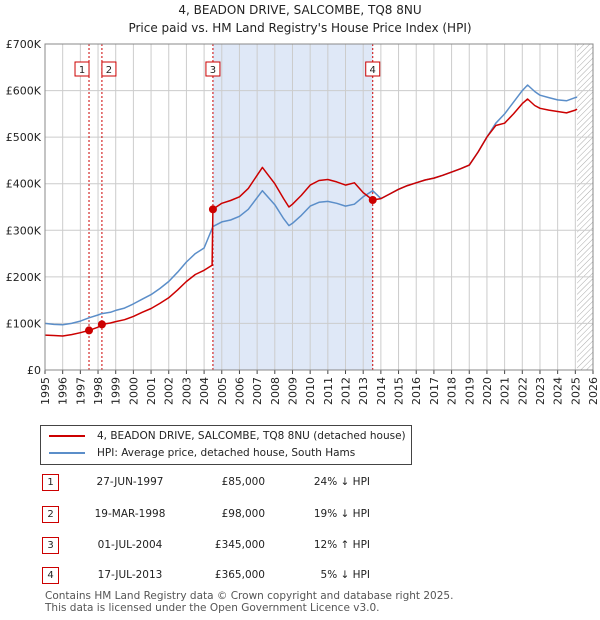 The image size is (600, 620). Describe the element at coordinates (24, 230) in the screenshot. I see `y-tick-label: £300K` at that location.